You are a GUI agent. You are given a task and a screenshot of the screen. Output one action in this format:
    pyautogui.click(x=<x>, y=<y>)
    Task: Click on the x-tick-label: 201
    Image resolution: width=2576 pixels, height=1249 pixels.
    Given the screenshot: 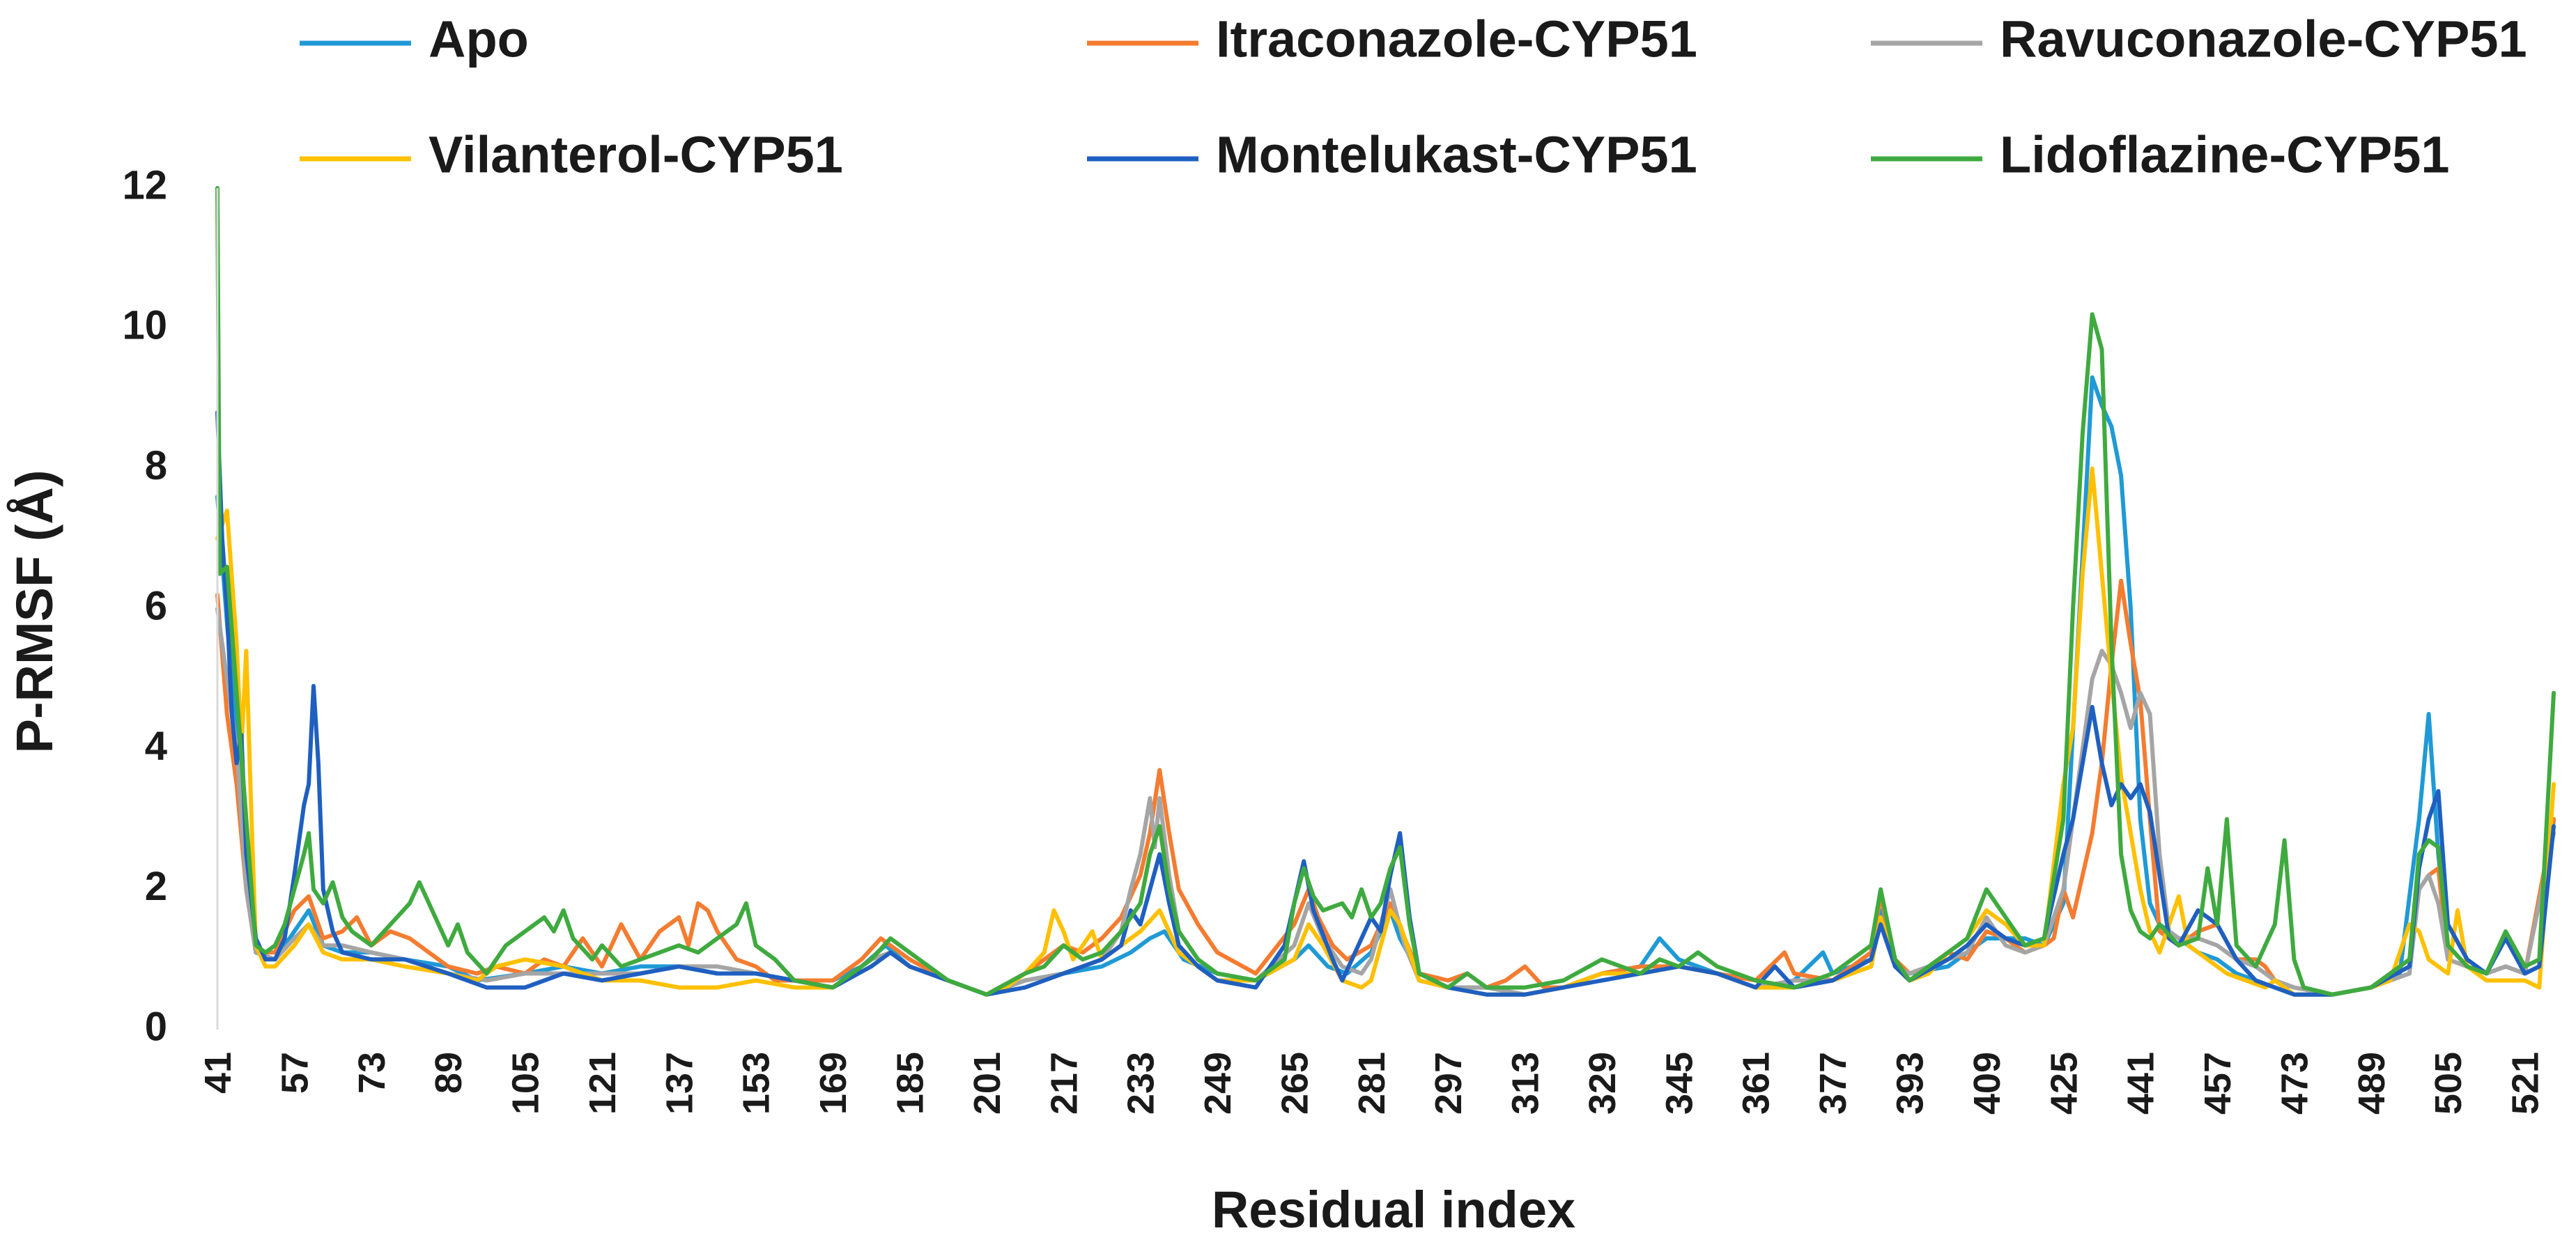 What is the action you would take?
    pyautogui.click(x=987, y=1083)
    